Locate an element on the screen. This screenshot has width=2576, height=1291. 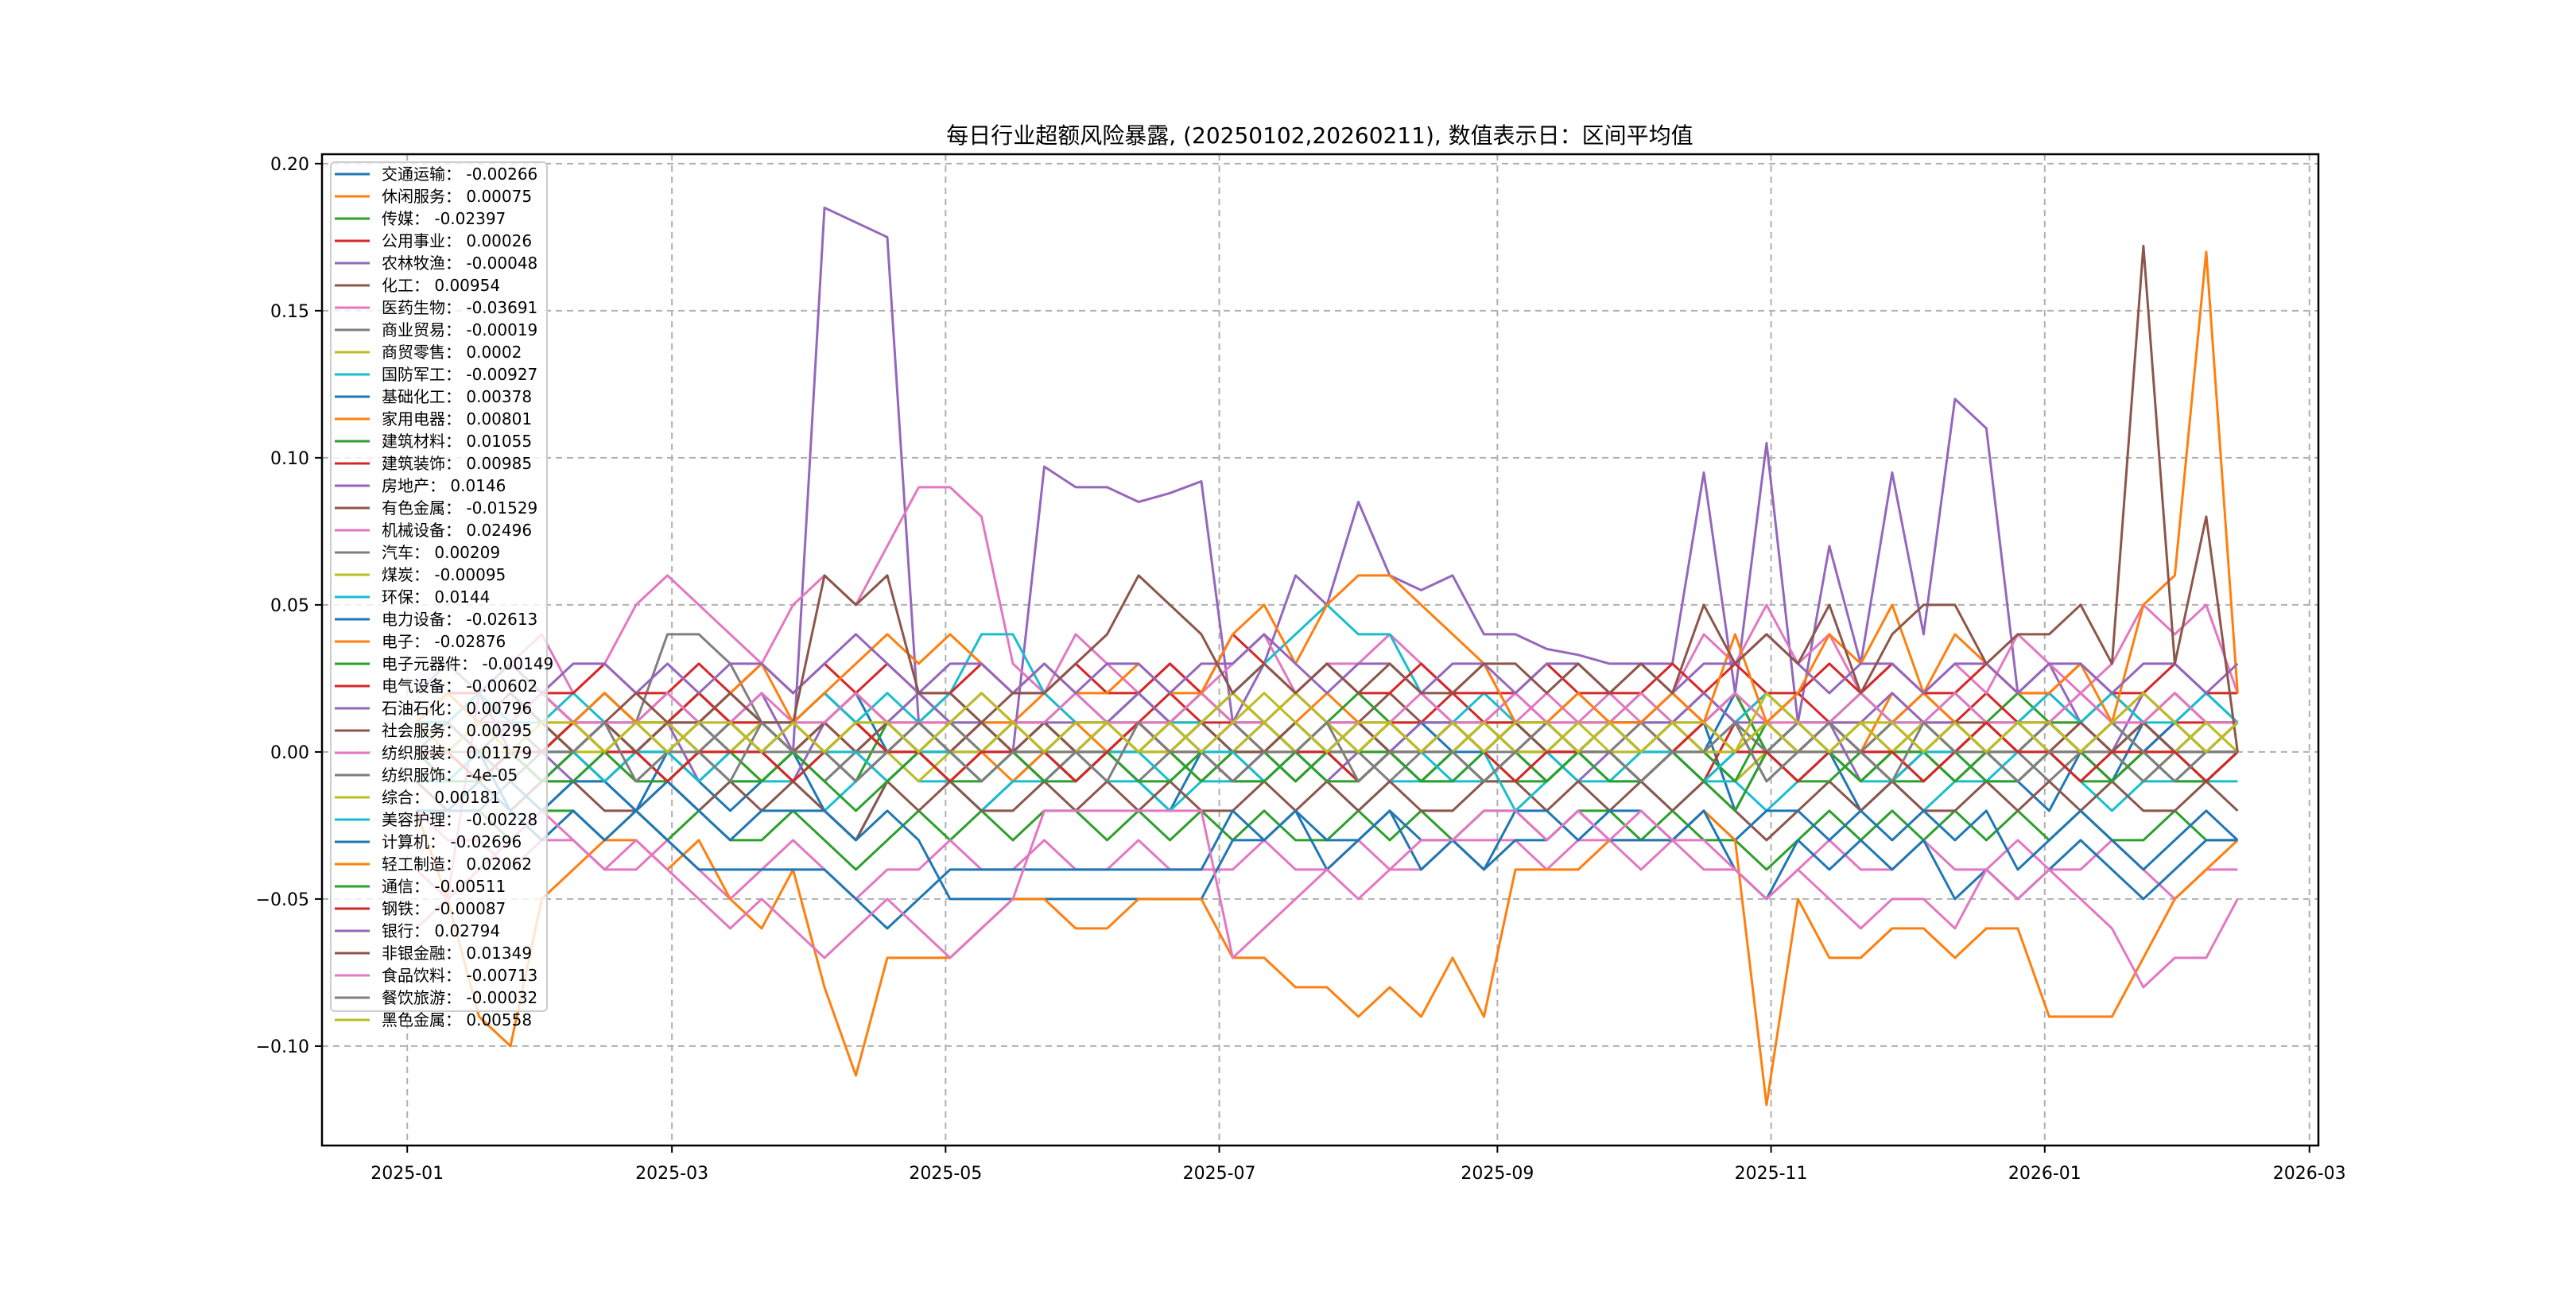
legend-label: 非银金融： 0.01349 is located at coordinates (457, 953).